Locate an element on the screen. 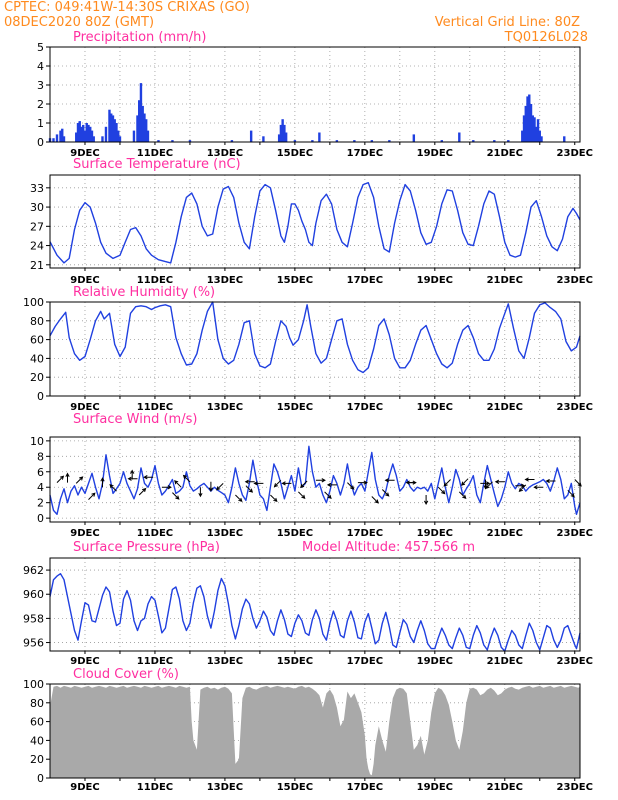 Image resolution: width=618 pixels, height=800 pixels. rh-frame is located at coordinates (315, 349).